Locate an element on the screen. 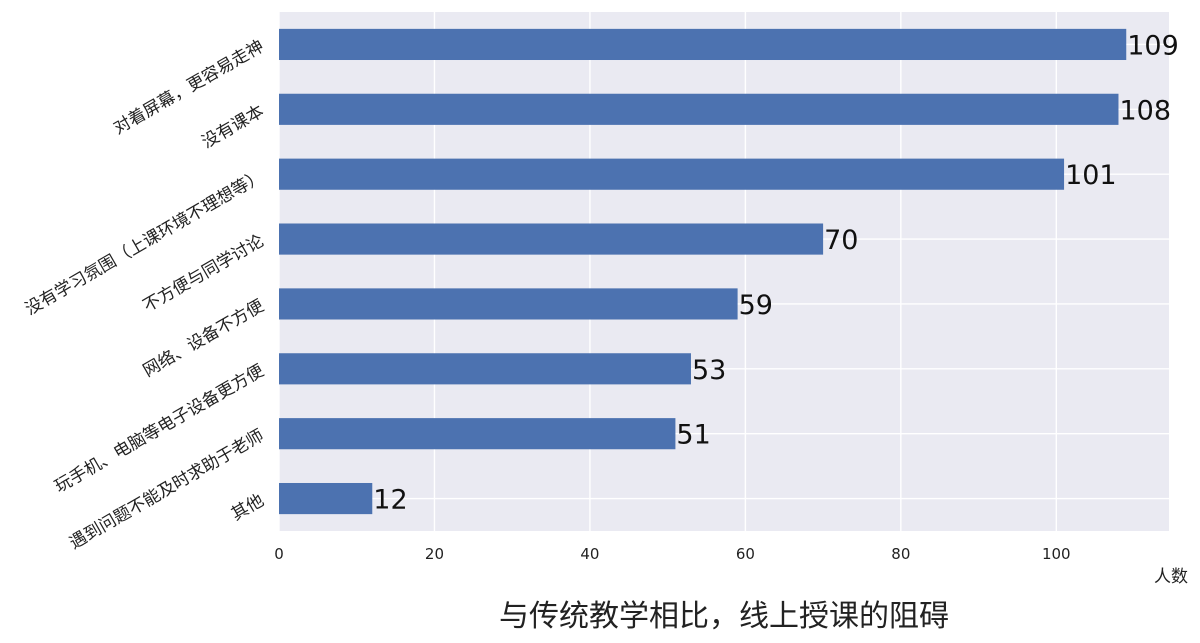  x-tick-label: 0 is located at coordinates (279, 554).